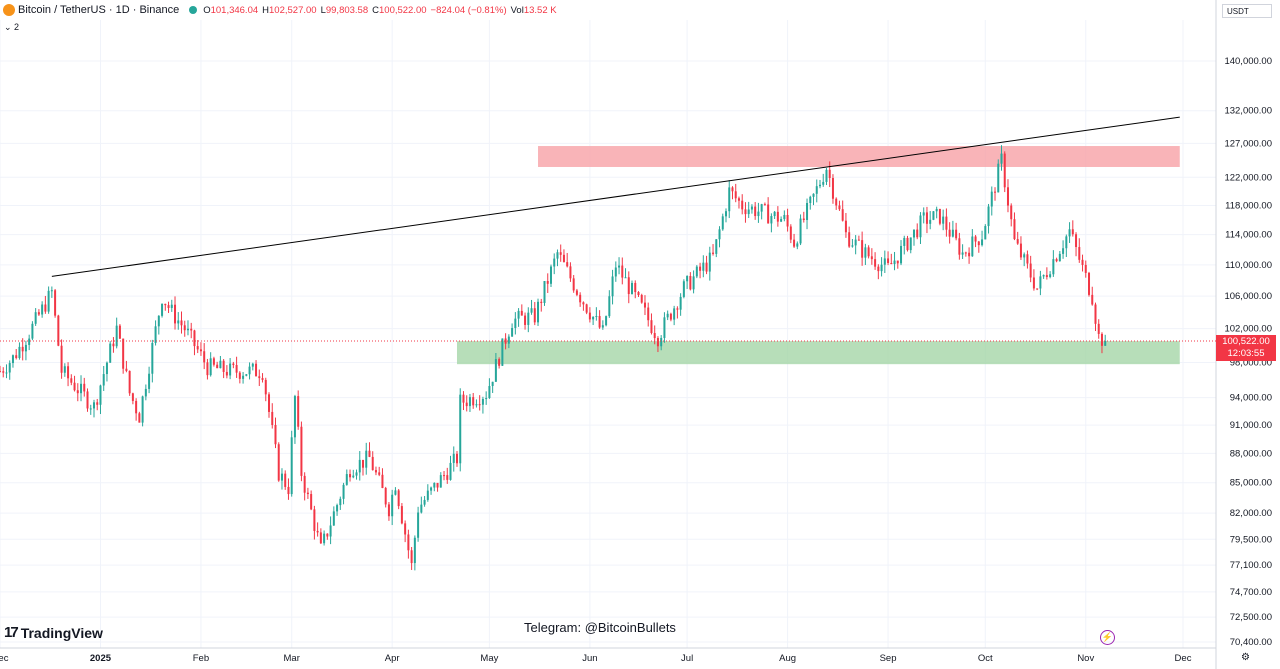 This screenshot has width=1280, height=669. What do you see at coordinates (1248, 265) in the screenshot?
I see `price-tick-label: 110,000.00` at bounding box center [1248, 265].